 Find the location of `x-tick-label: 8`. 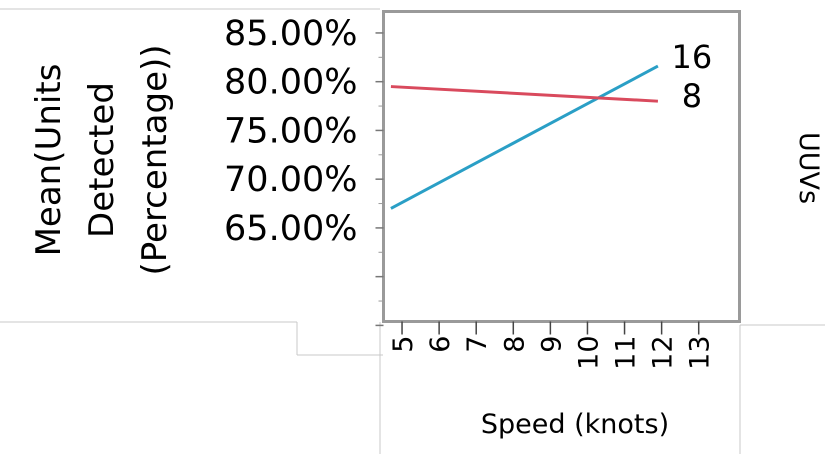

x-tick-label: 8 is located at coordinates (514, 344).